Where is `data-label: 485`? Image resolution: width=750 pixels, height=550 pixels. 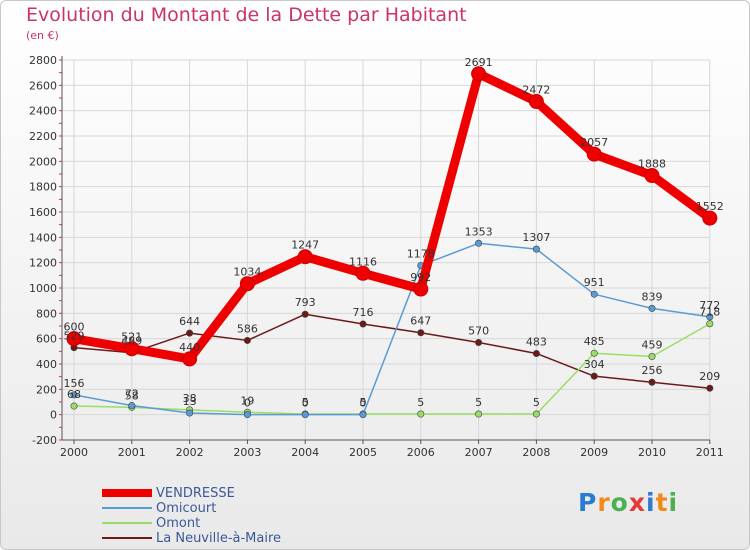
data-label: 485 is located at coordinates (594, 341).